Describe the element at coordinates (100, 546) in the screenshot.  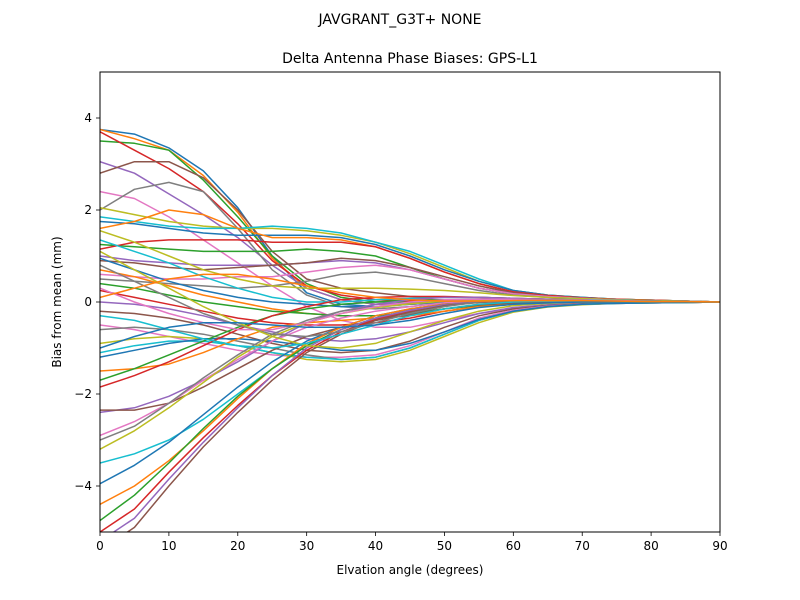
I see `x-tick-label: 0` at that location.